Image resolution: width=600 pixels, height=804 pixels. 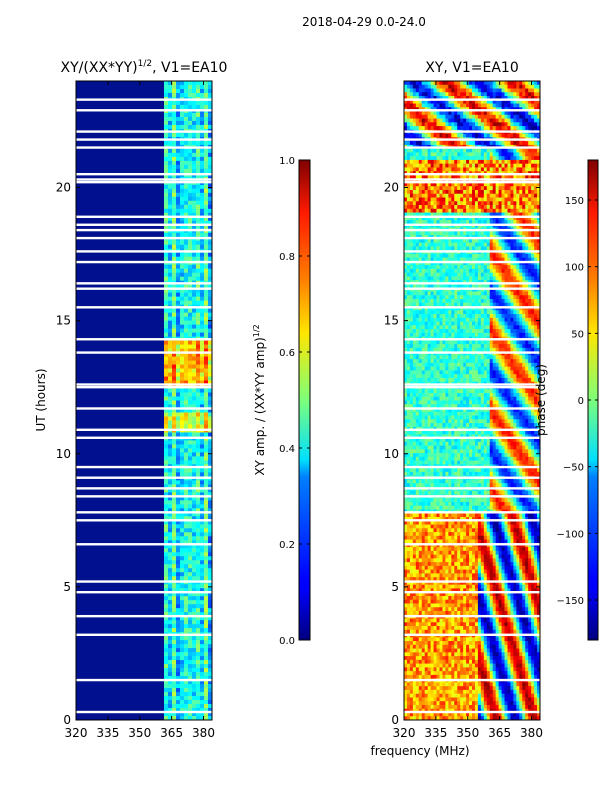 I want to click on left-flag-line, so click(x=144, y=352).